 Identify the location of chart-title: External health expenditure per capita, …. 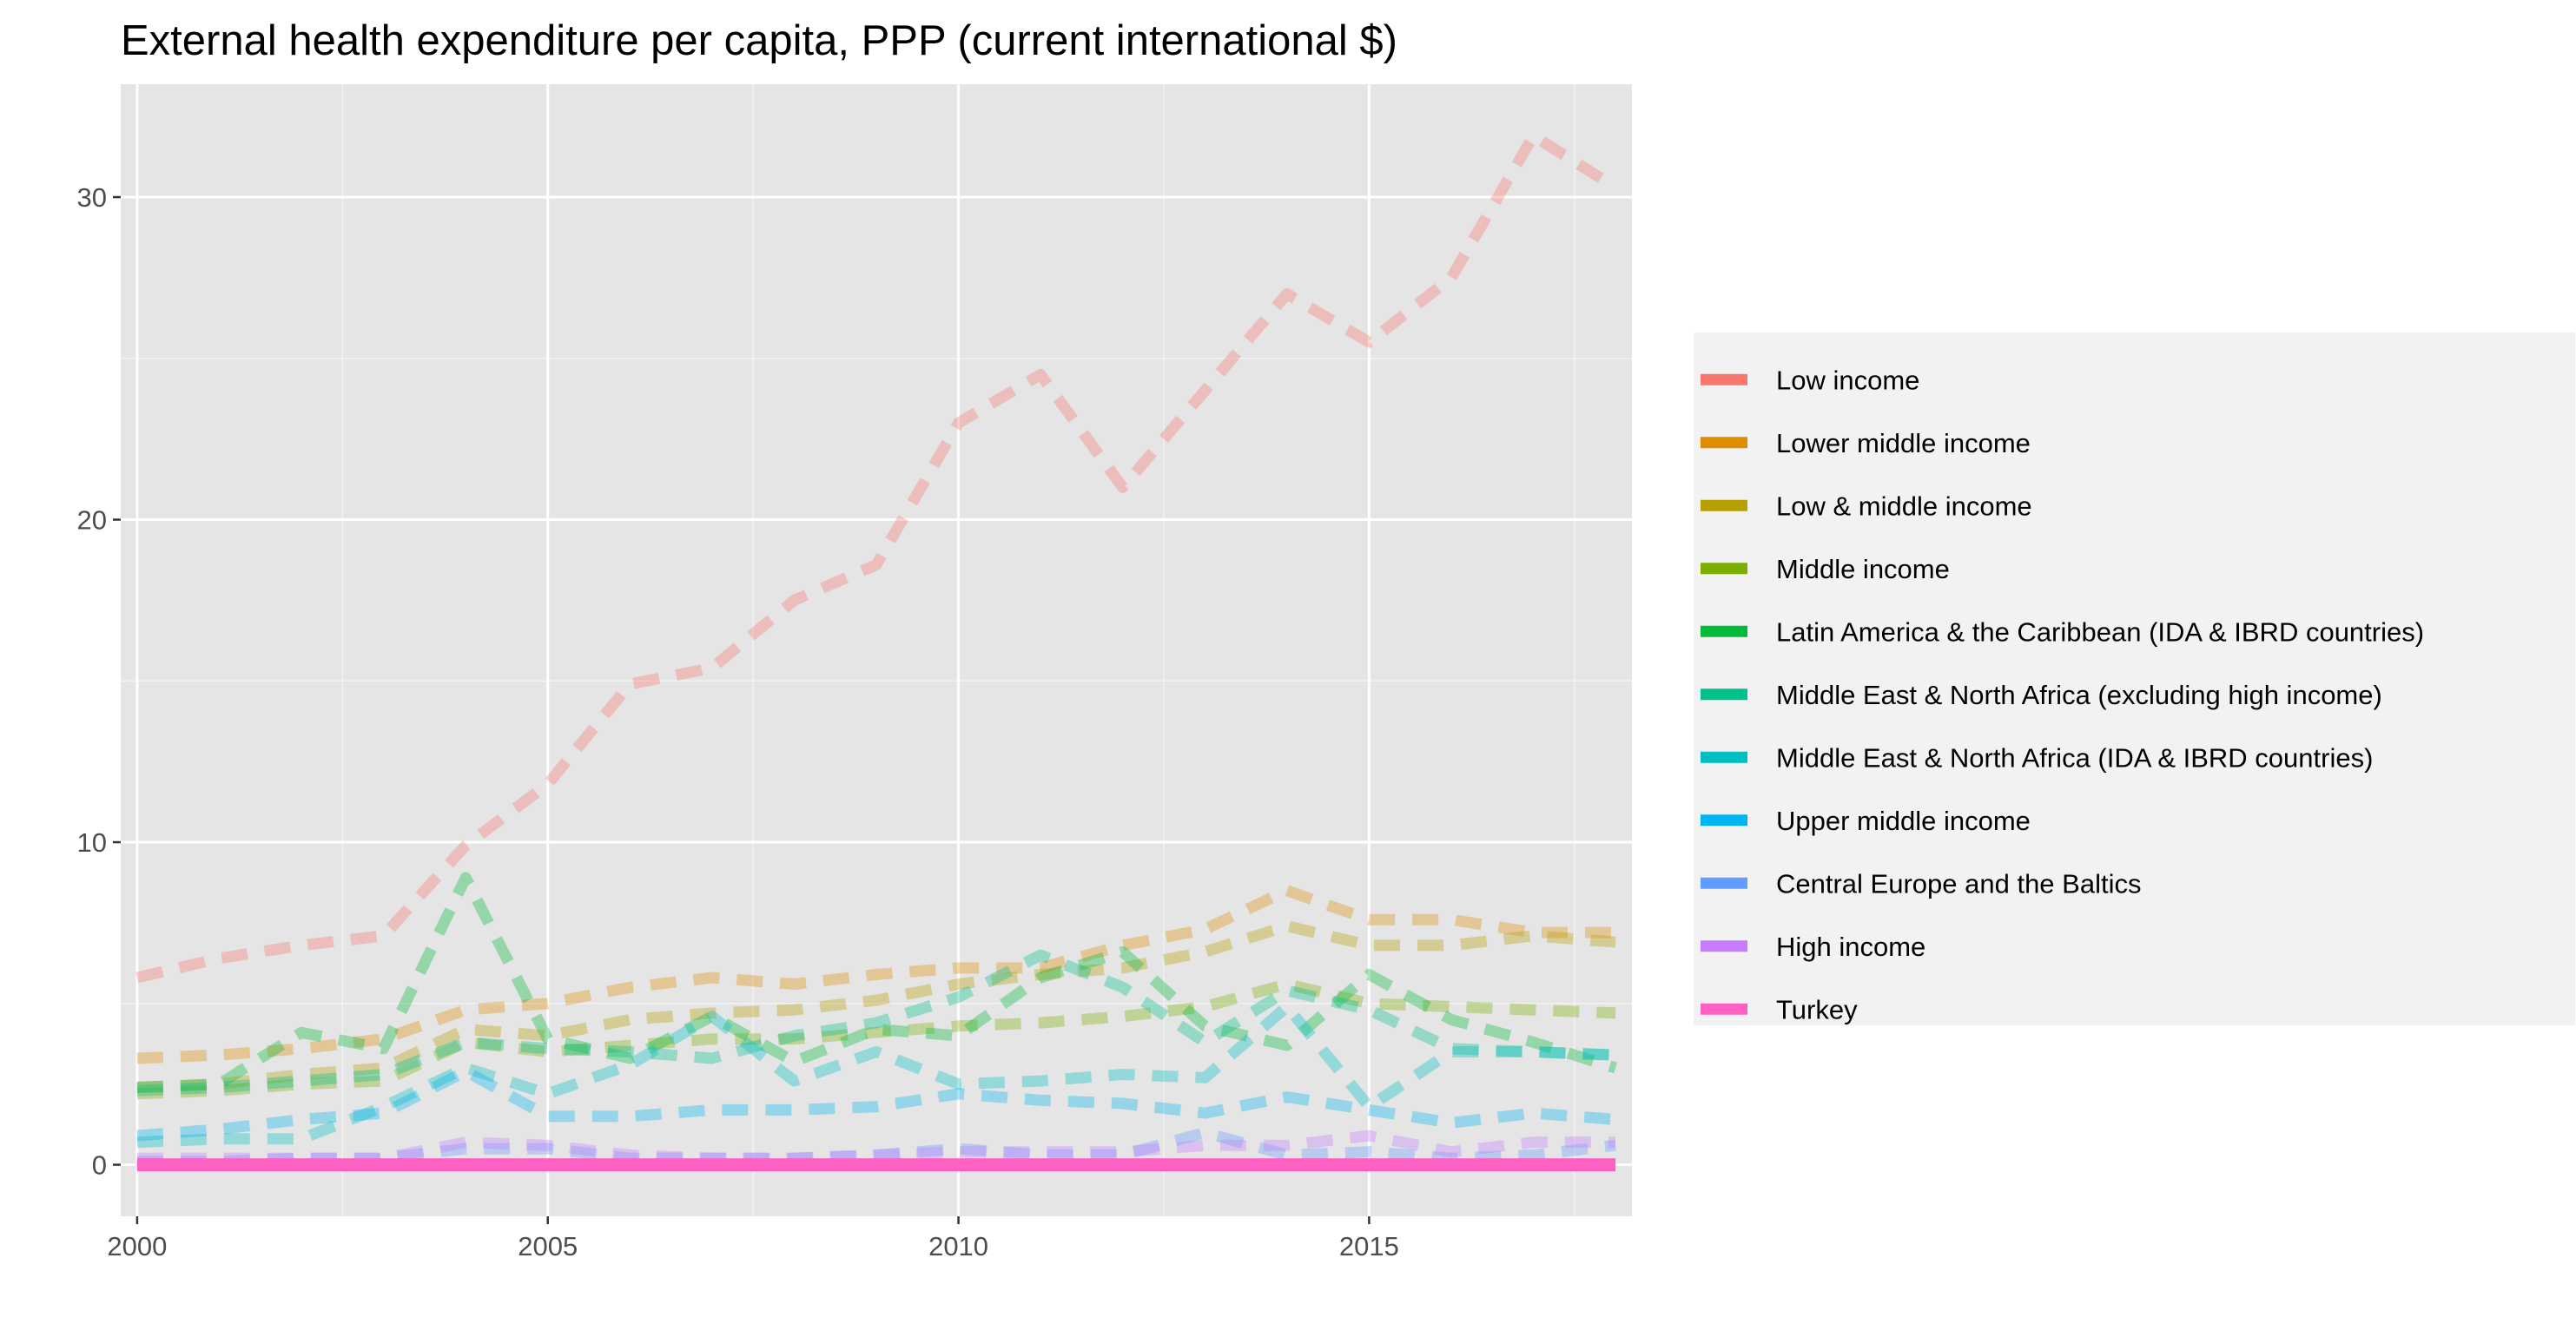
(759, 40).